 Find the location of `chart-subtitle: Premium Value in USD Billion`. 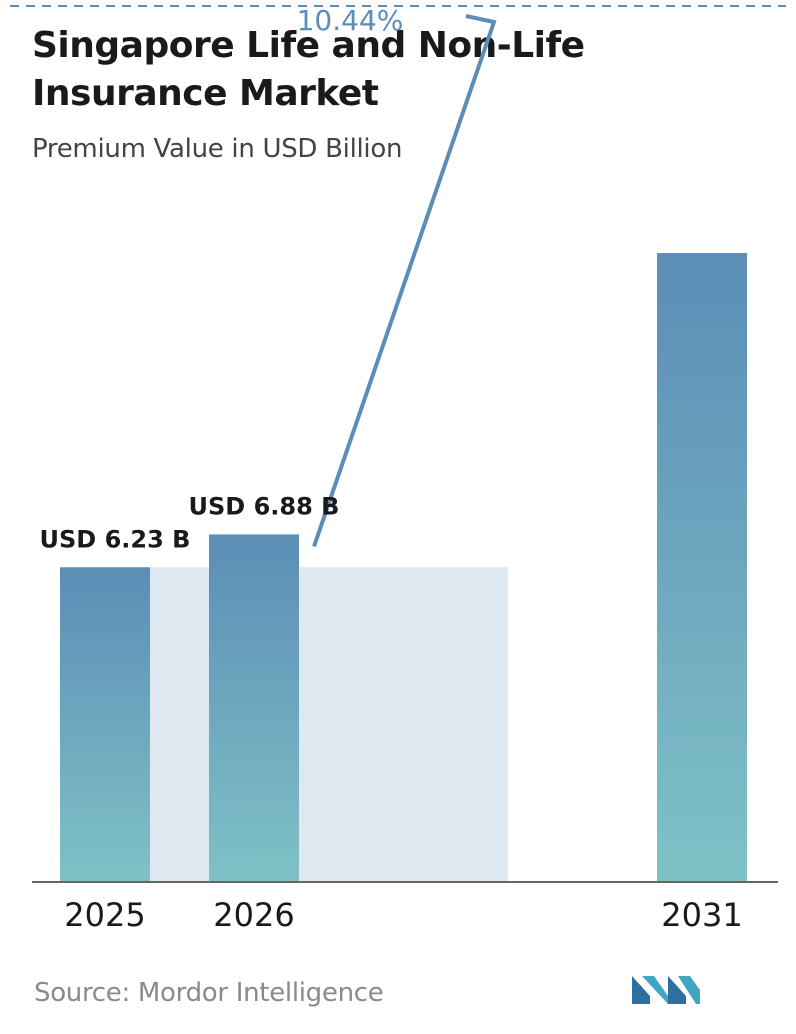

chart-subtitle: Premium Value in USD Billion is located at coordinates (217, 149).